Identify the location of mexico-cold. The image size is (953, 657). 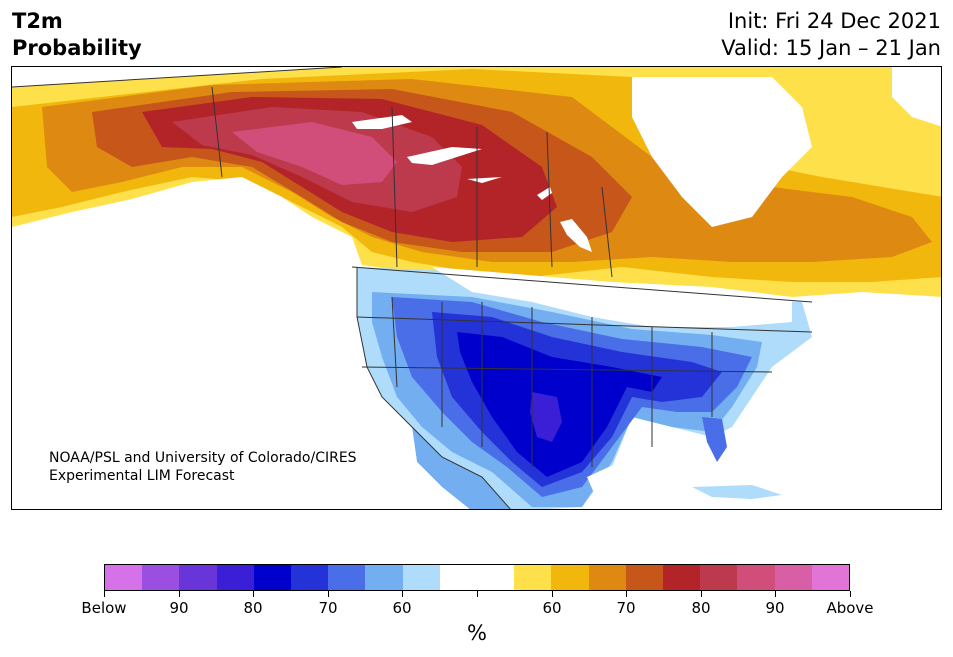
(461, 468).